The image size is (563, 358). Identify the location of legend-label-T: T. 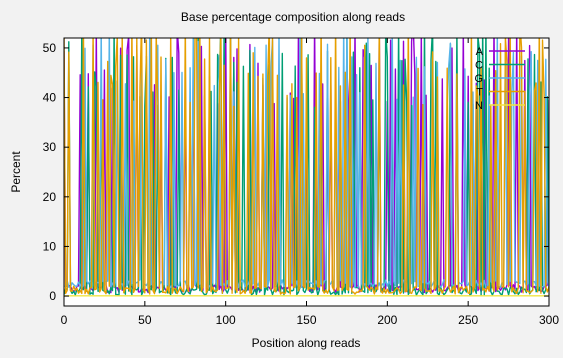
(479, 93).